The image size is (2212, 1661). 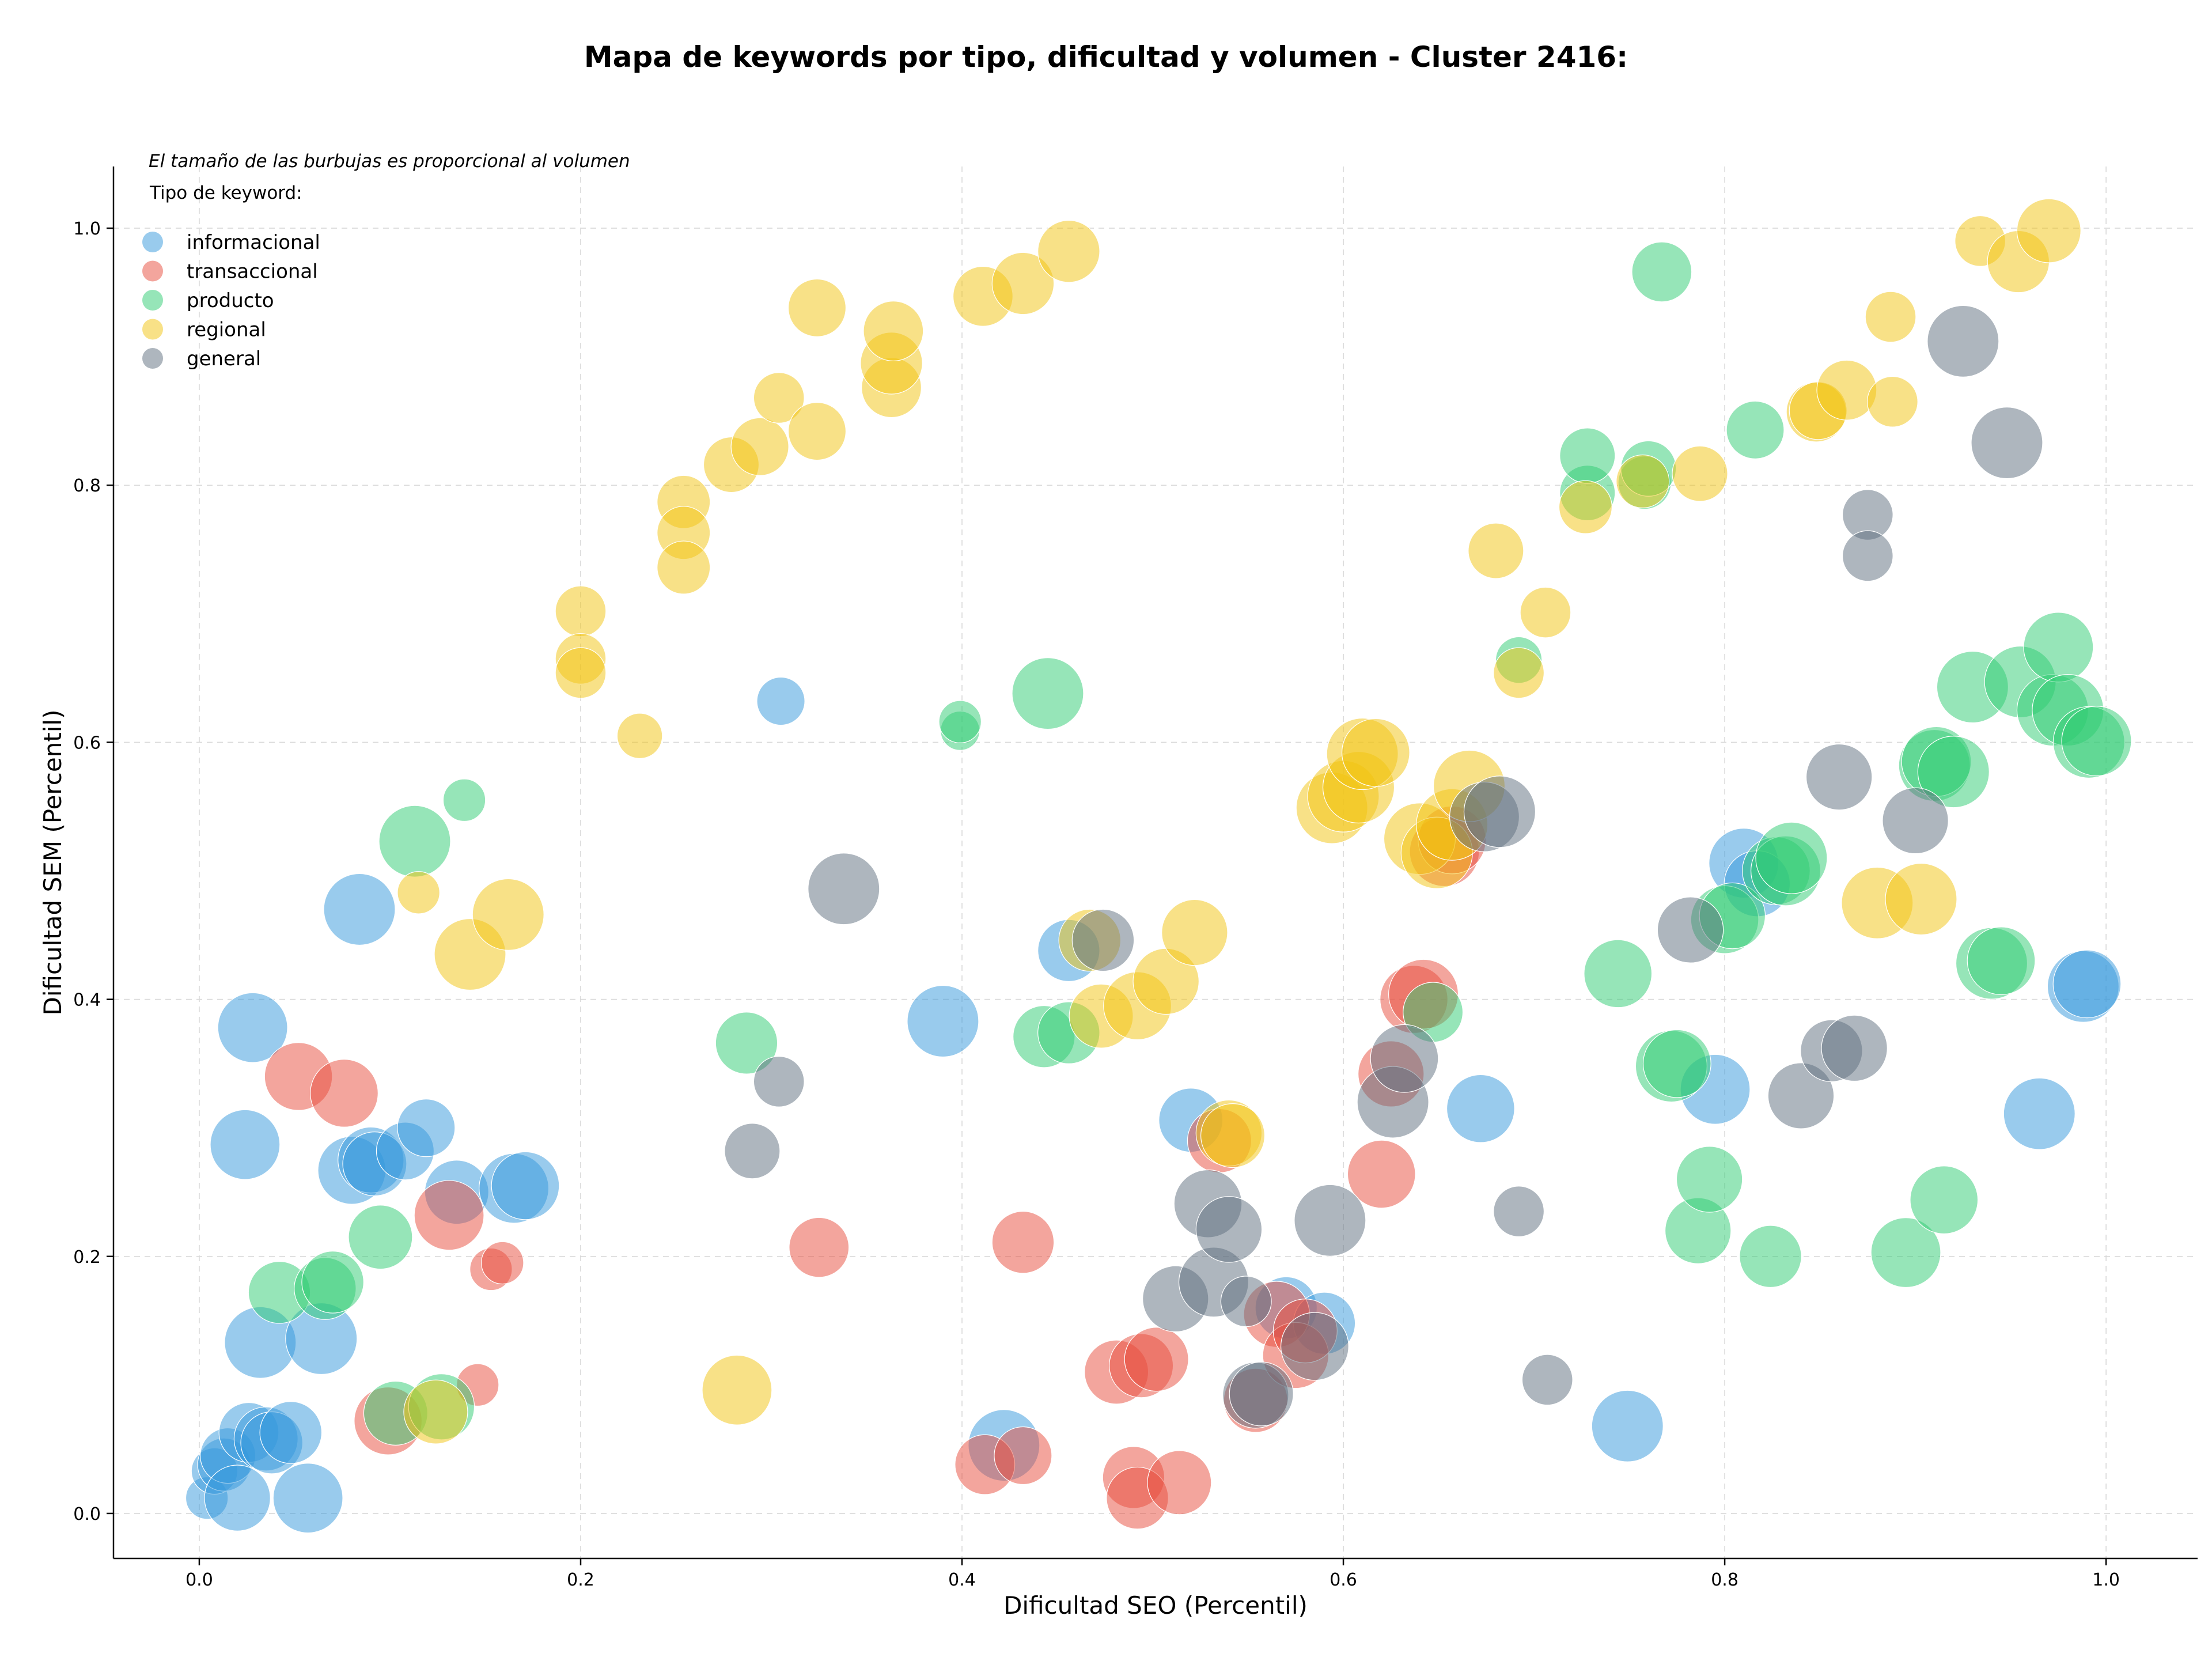 I want to click on legend-label-informacional: informacional, so click(x=253, y=242).